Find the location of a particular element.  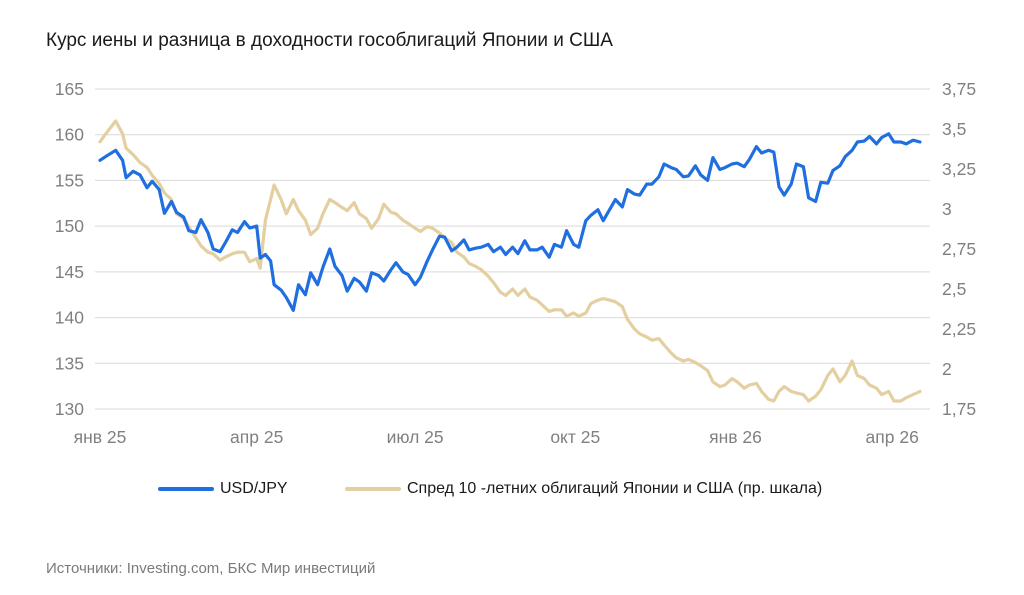

x-tick-label: янв 25 is located at coordinates (100, 437).